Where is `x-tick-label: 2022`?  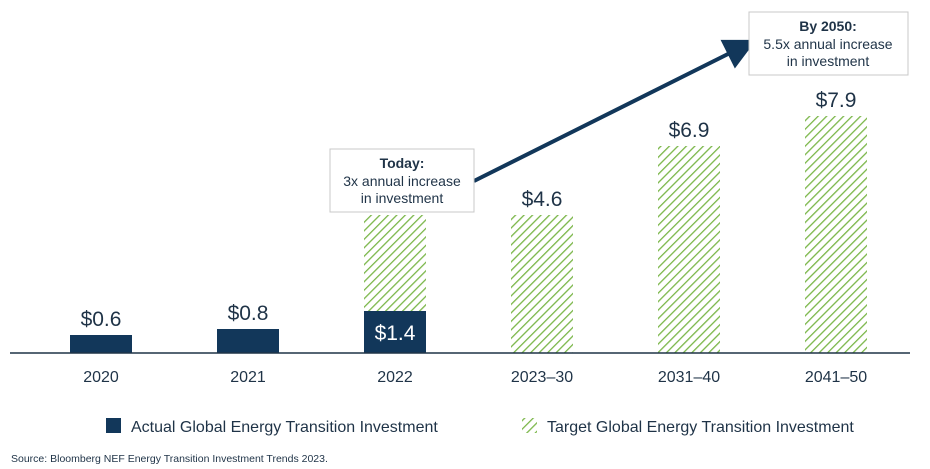
x-tick-label: 2022 is located at coordinates (395, 377).